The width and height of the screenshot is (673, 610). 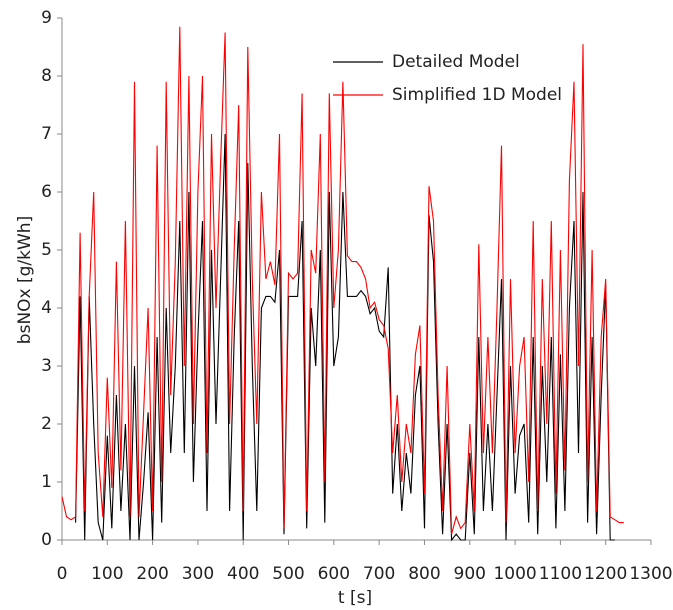 I want to click on x-tick-label: 700, so click(x=379, y=574).